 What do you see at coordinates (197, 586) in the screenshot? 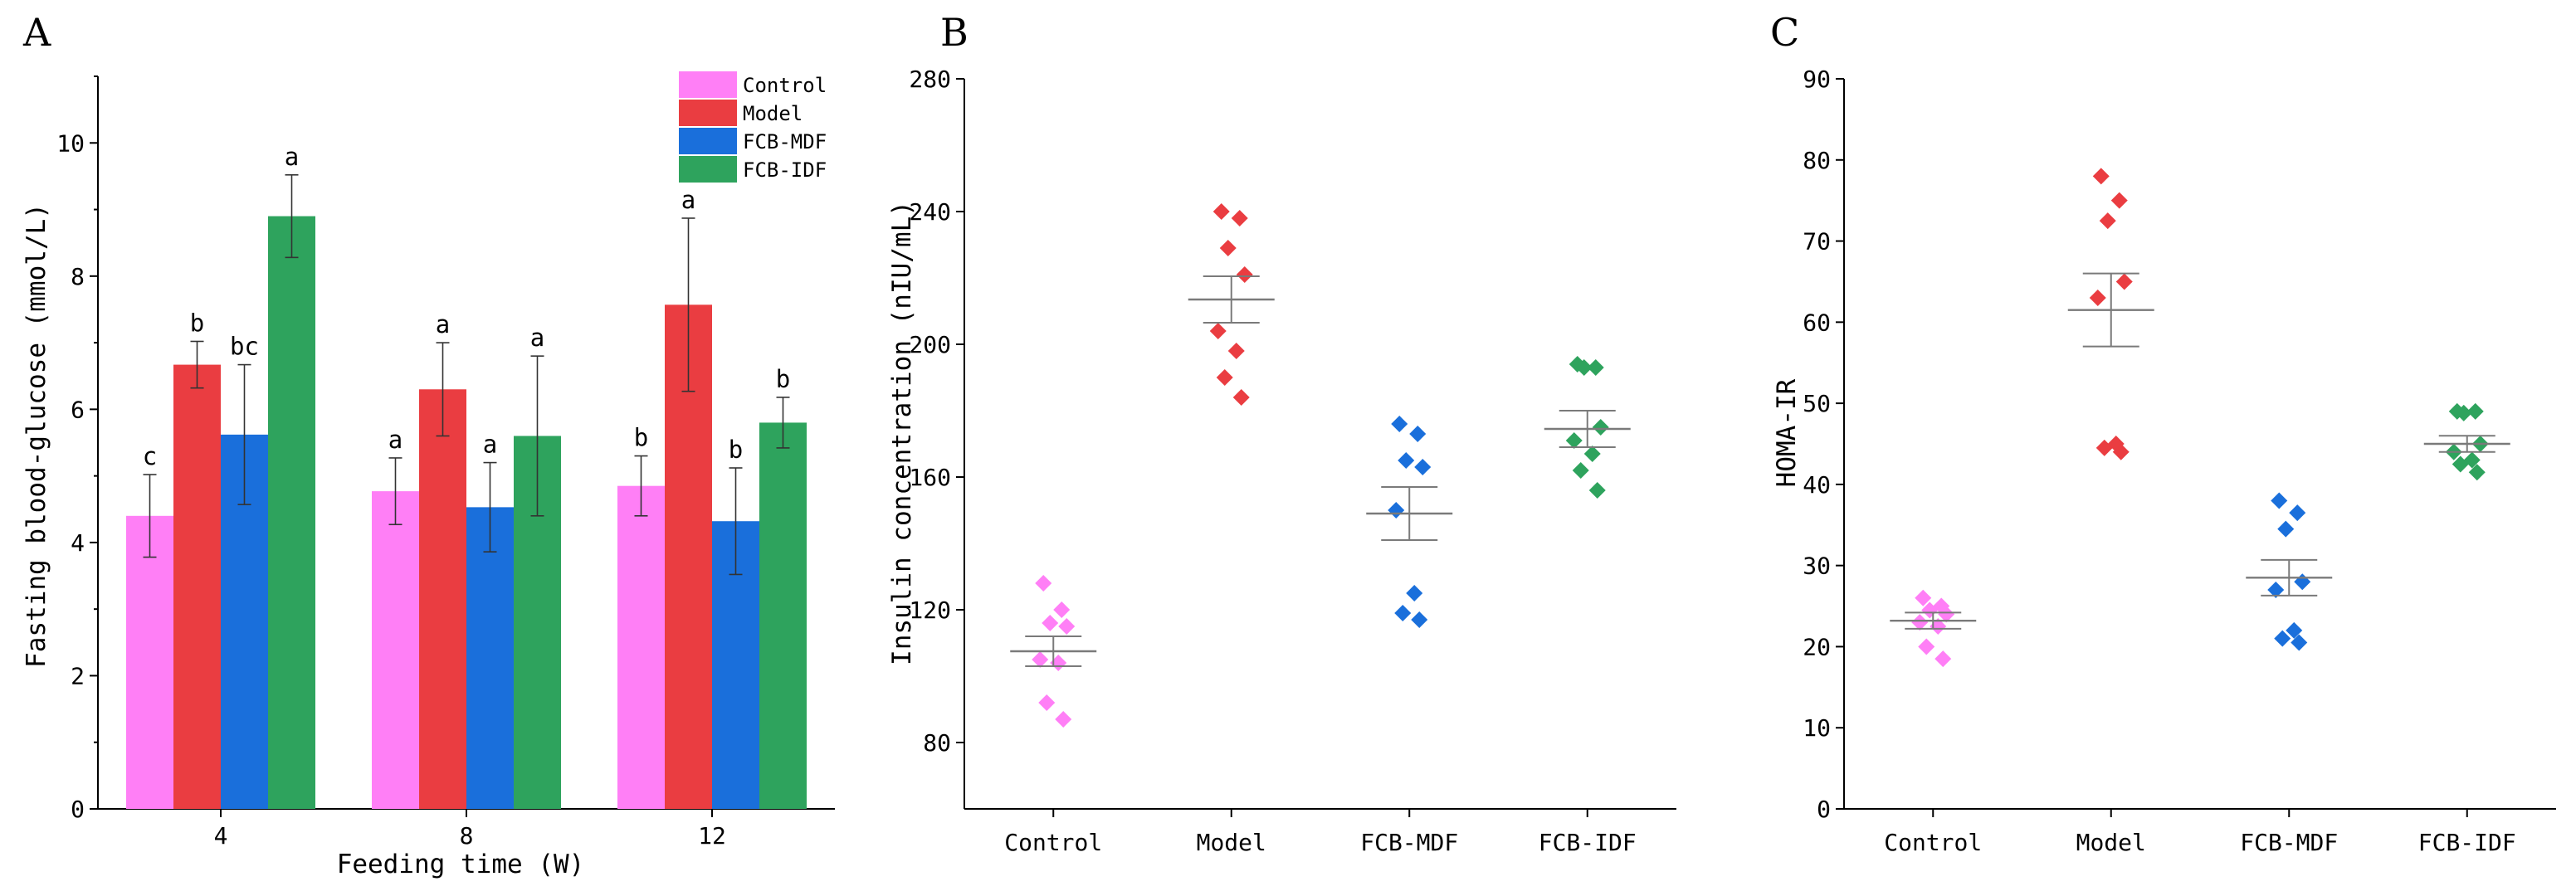
I see `bar-model-4w` at bounding box center [197, 586].